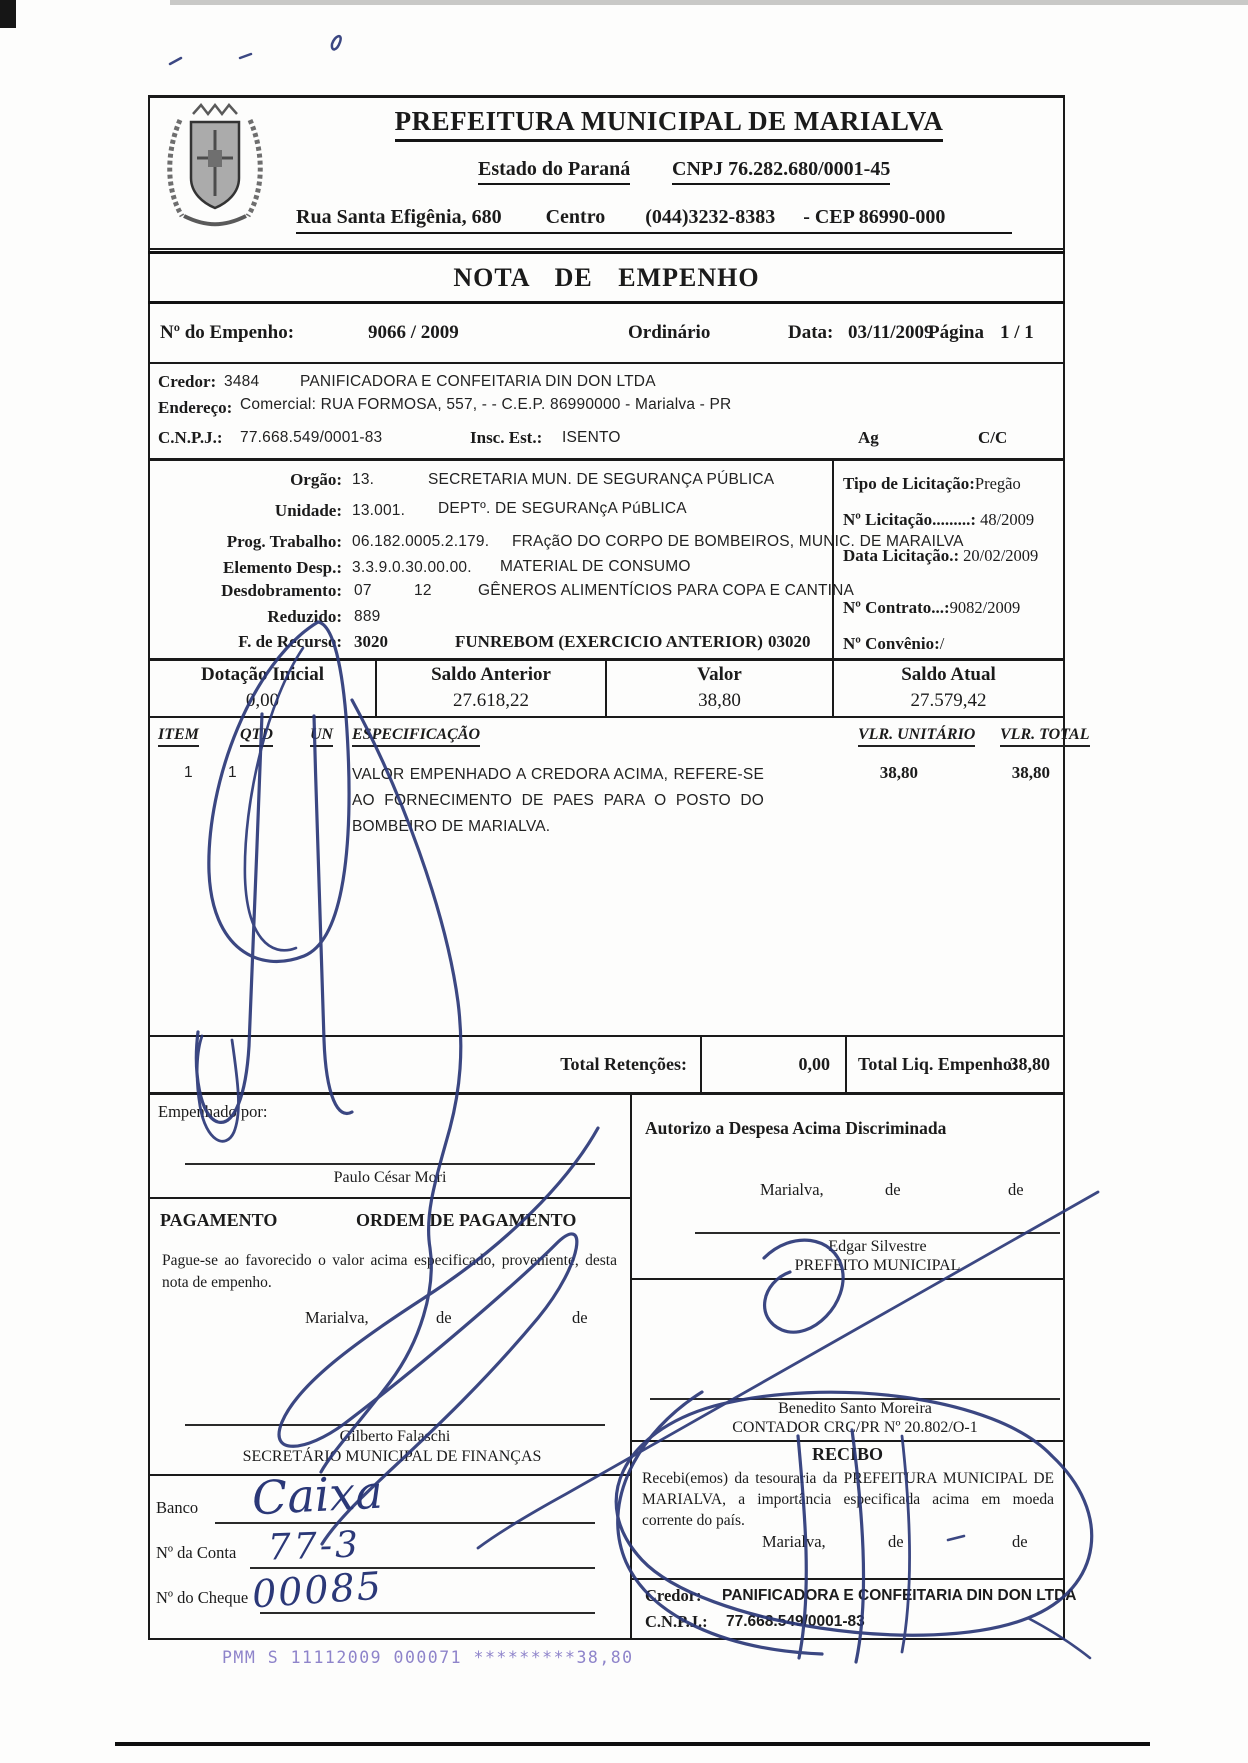 The image size is (1248, 1763). I want to click on autorizo-de2: de, so click(1016, 1189).